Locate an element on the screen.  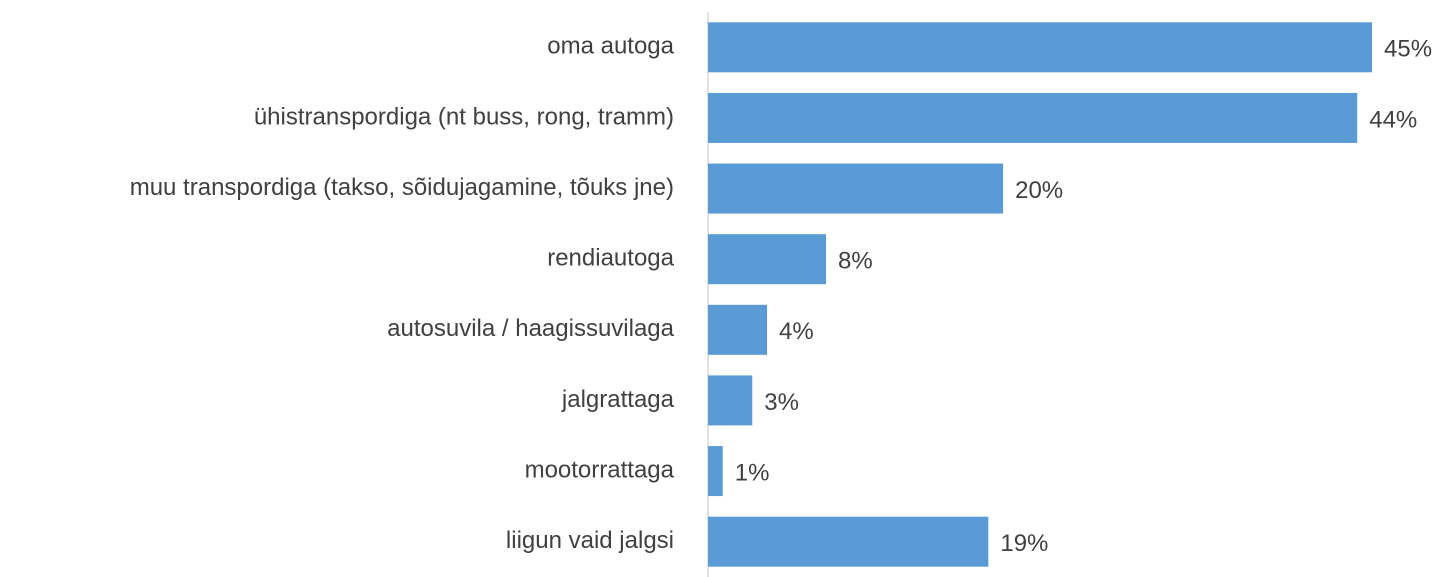
value-label: 45% is located at coordinates (1408, 49).